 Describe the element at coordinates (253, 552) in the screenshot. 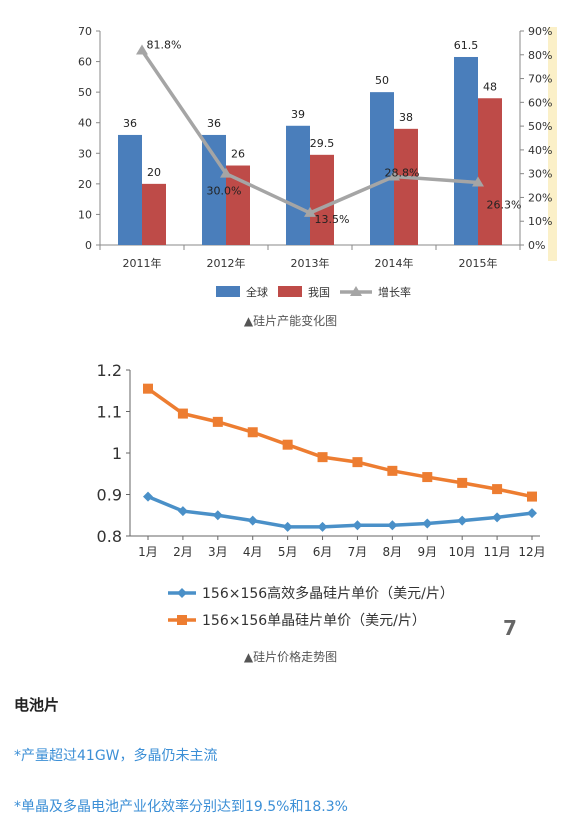

I see `x-tick-label: 4月` at that location.